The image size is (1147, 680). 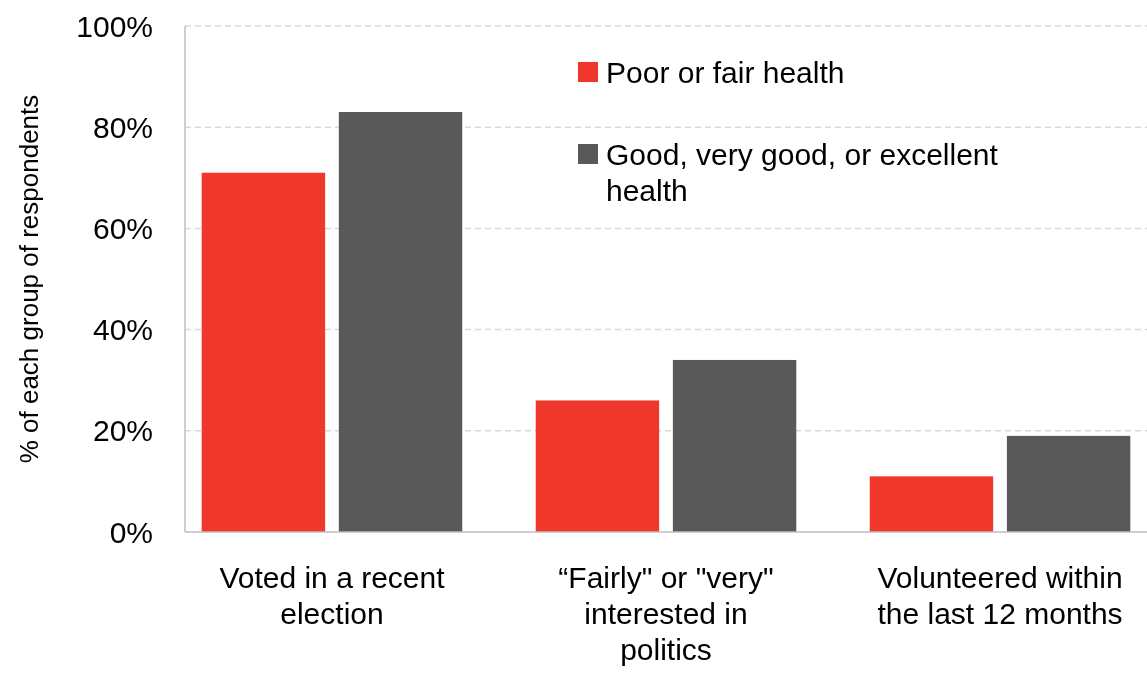 I want to click on legend-label: Good, very good, or excellent health, so click(x=802, y=172).